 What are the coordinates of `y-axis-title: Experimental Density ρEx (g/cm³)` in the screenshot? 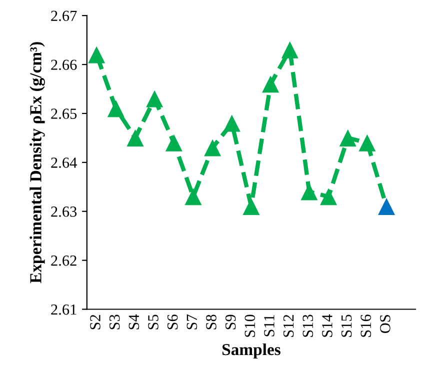 It's located at (37, 163).